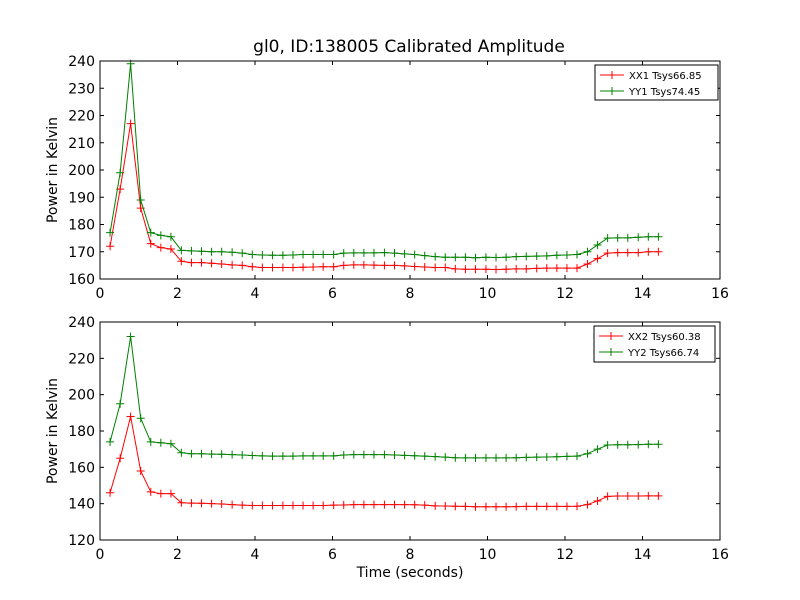 This screenshot has width=800, height=600. What do you see at coordinates (81, 505) in the screenshot?
I see `y-tick-label: 140` at bounding box center [81, 505].